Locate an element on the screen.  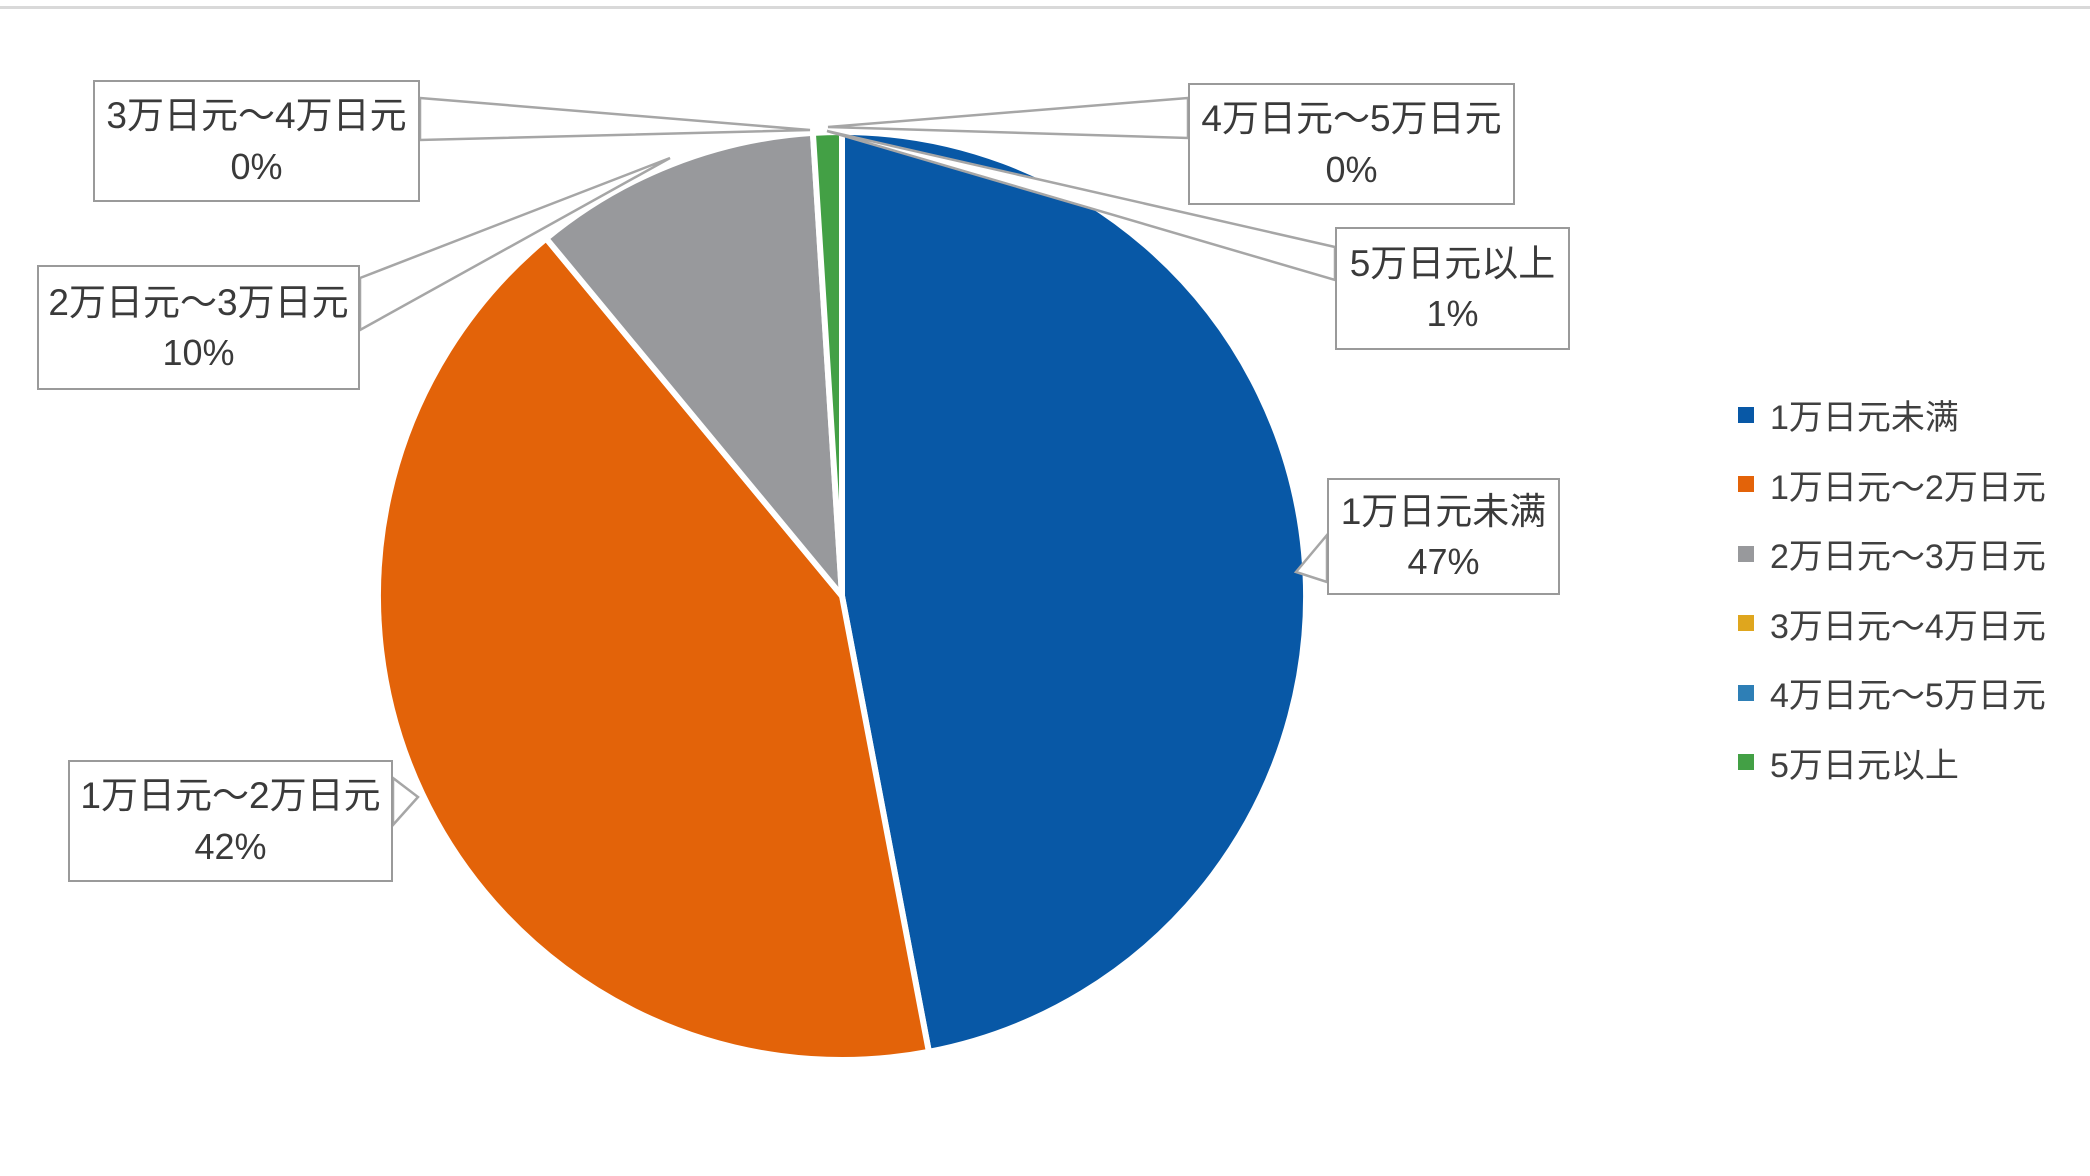
legend-item-over5man: 5万日元以上 is located at coordinates (1892, 763).